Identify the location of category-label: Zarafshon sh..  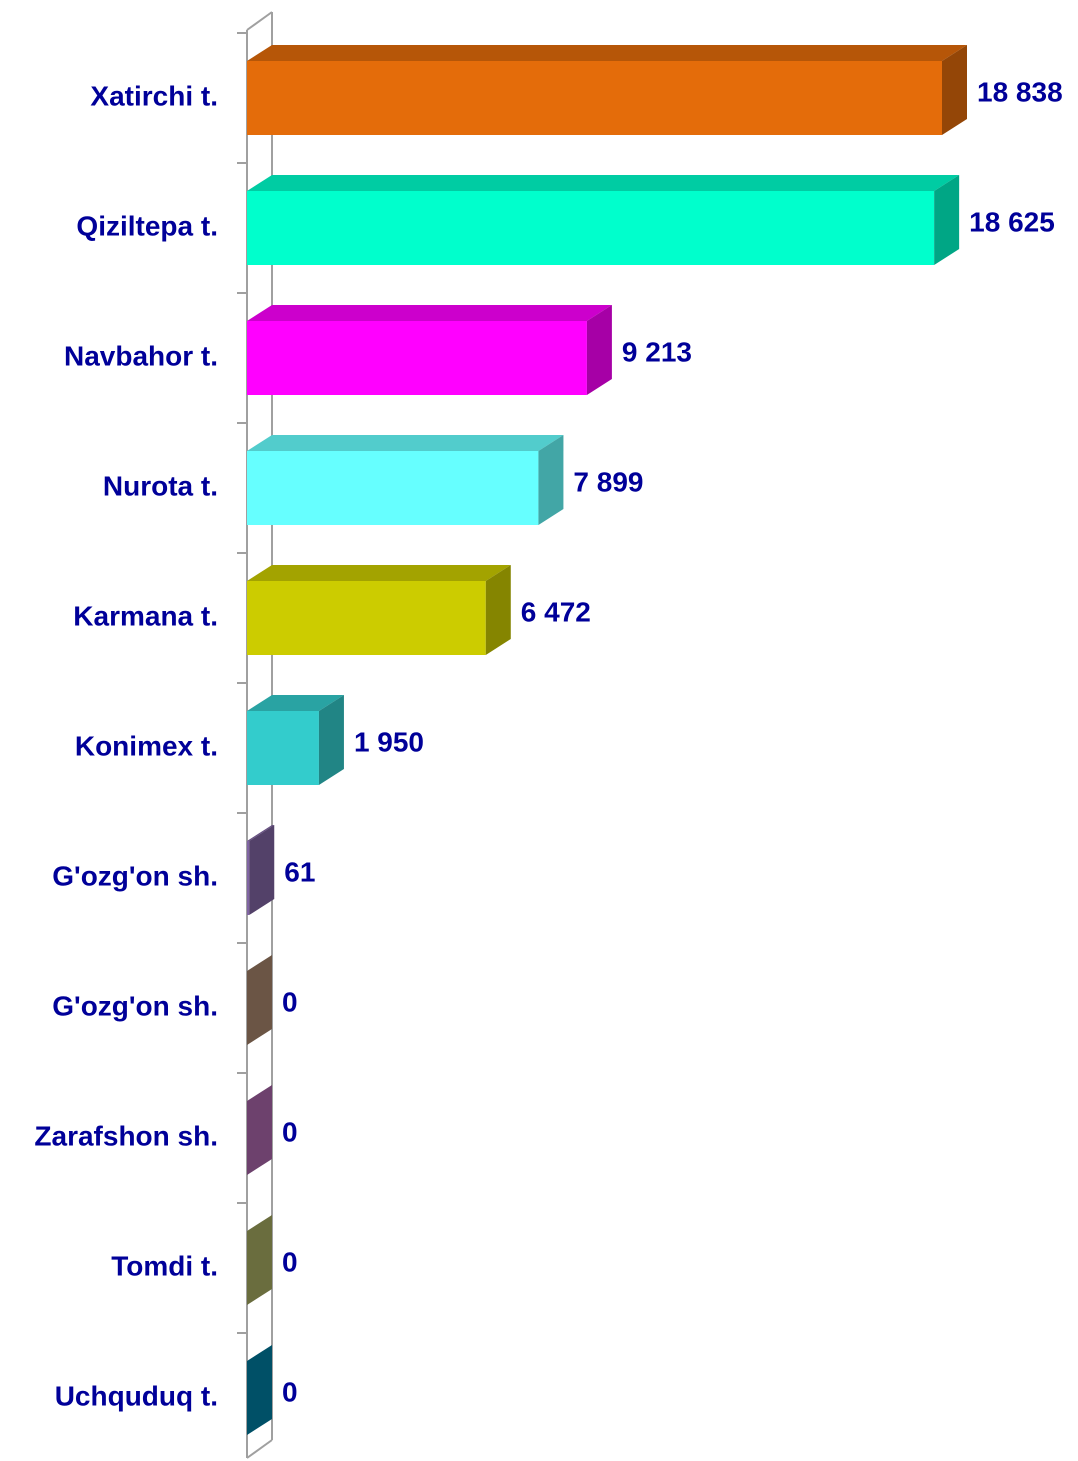
(126, 1135).